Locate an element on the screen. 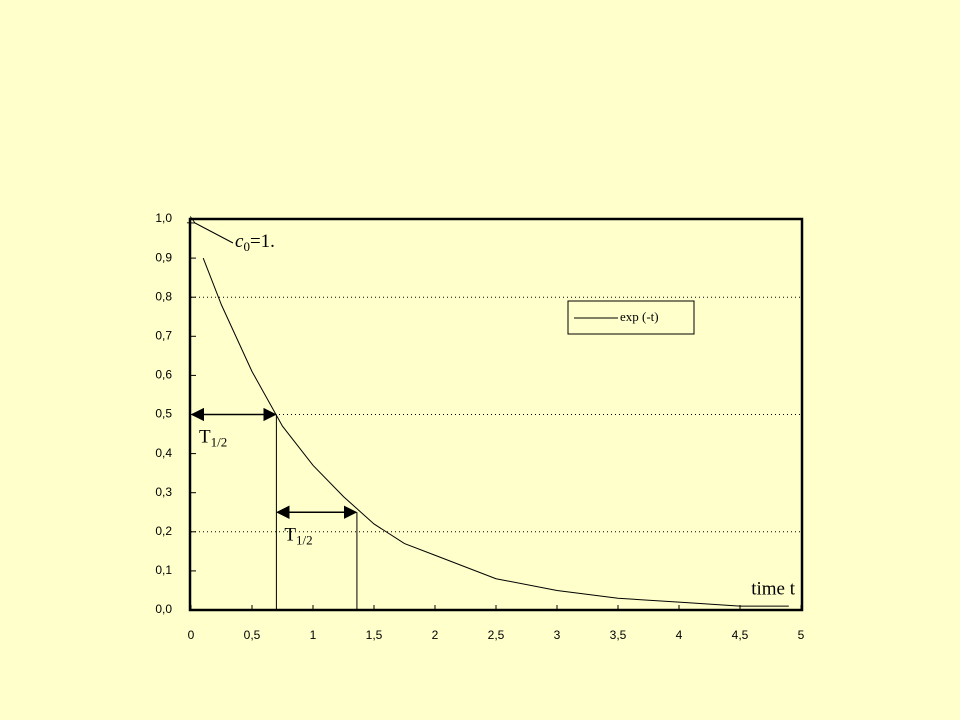 The width and height of the screenshot is (960, 720). annotation-pointer is located at coordinates (214, 233).